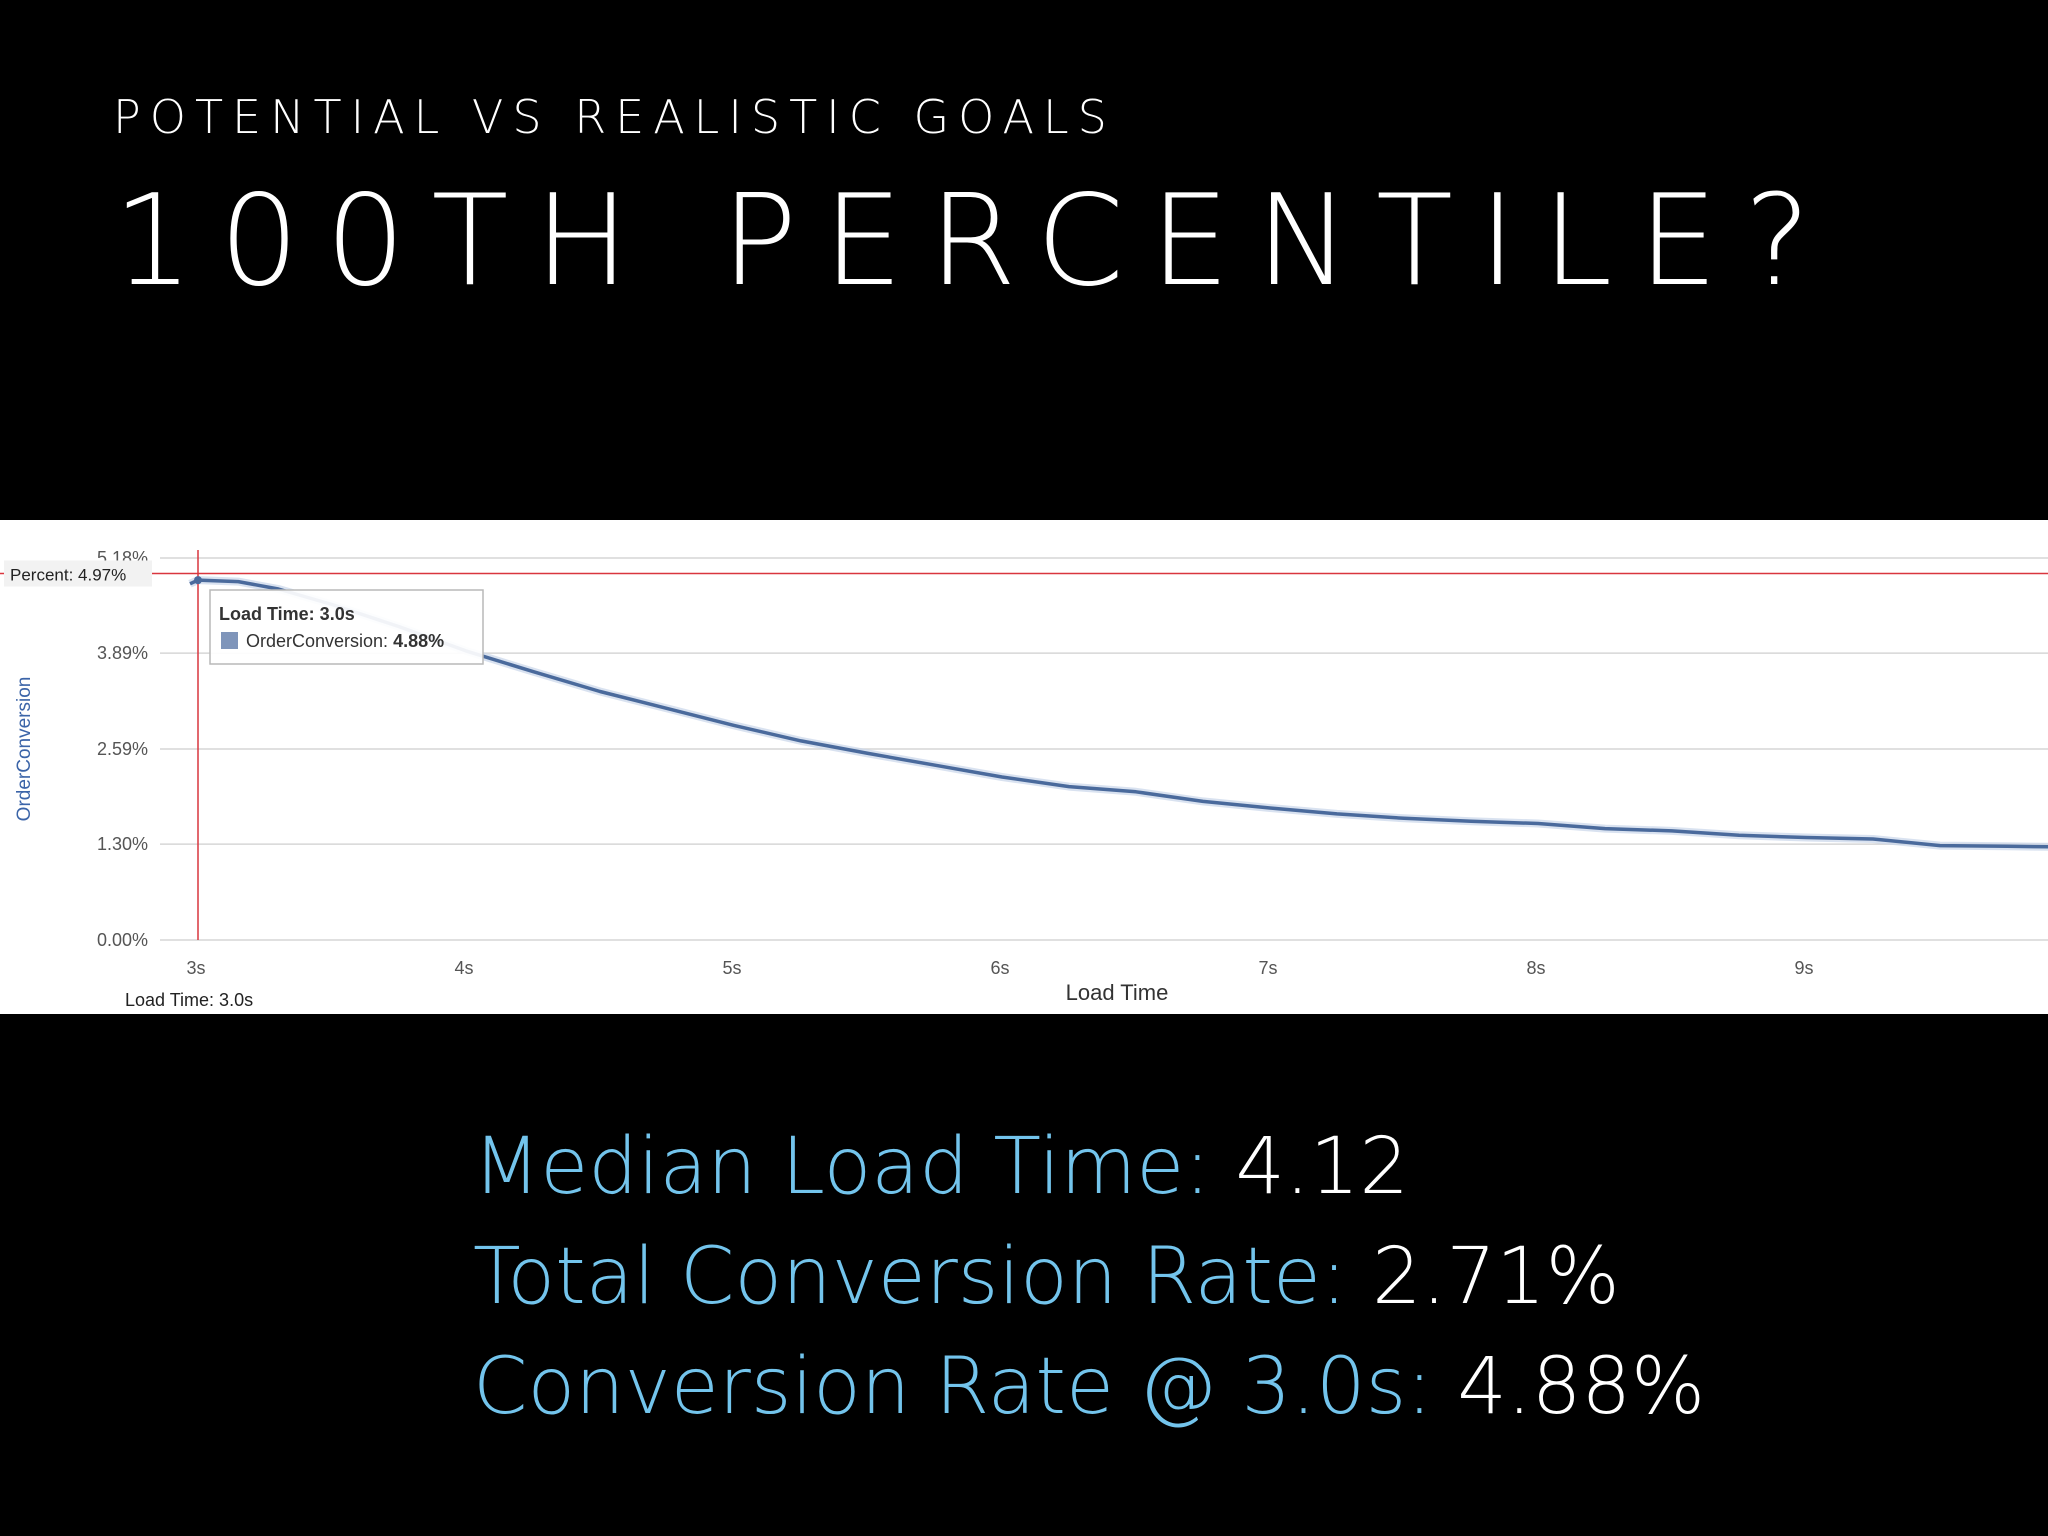  What do you see at coordinates (346, 627) in the screenshot?
I see `tooltip-box` at bounding box center [346, 627].